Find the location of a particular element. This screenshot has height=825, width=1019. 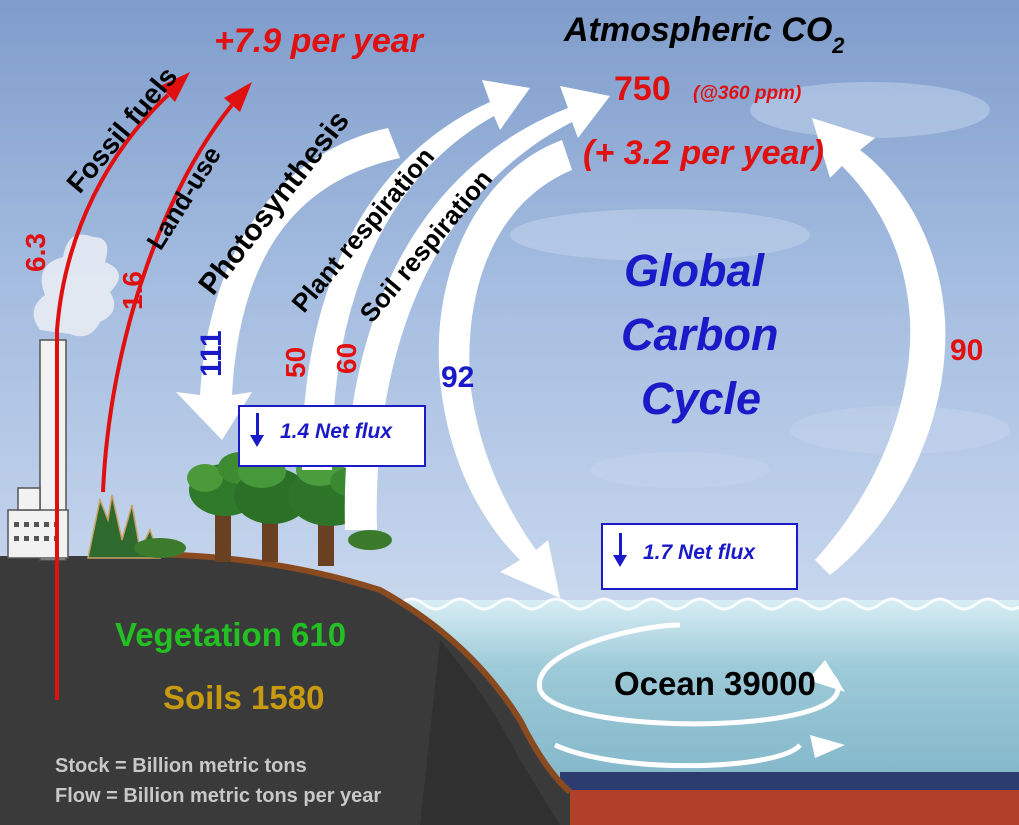

photosynthesis-arrow is located at coordinates (288, 284).